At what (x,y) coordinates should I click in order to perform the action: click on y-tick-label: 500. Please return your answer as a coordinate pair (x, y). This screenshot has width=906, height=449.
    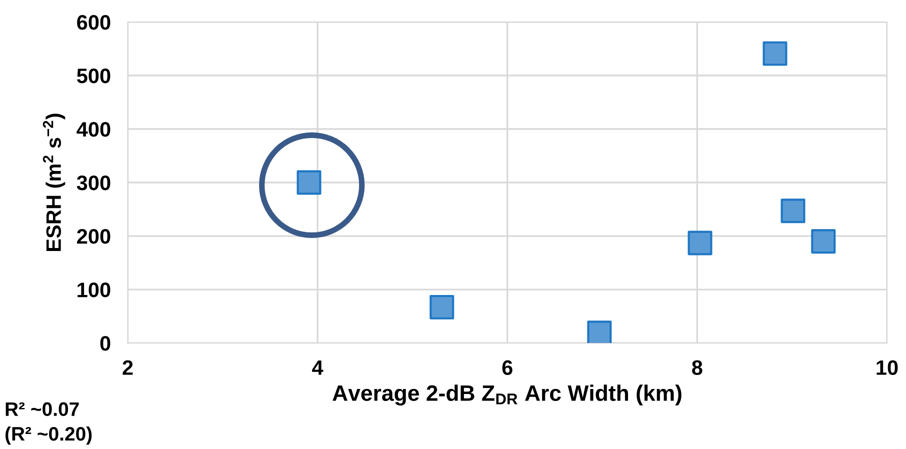
    Looking at the image, I should click on (93, 76).